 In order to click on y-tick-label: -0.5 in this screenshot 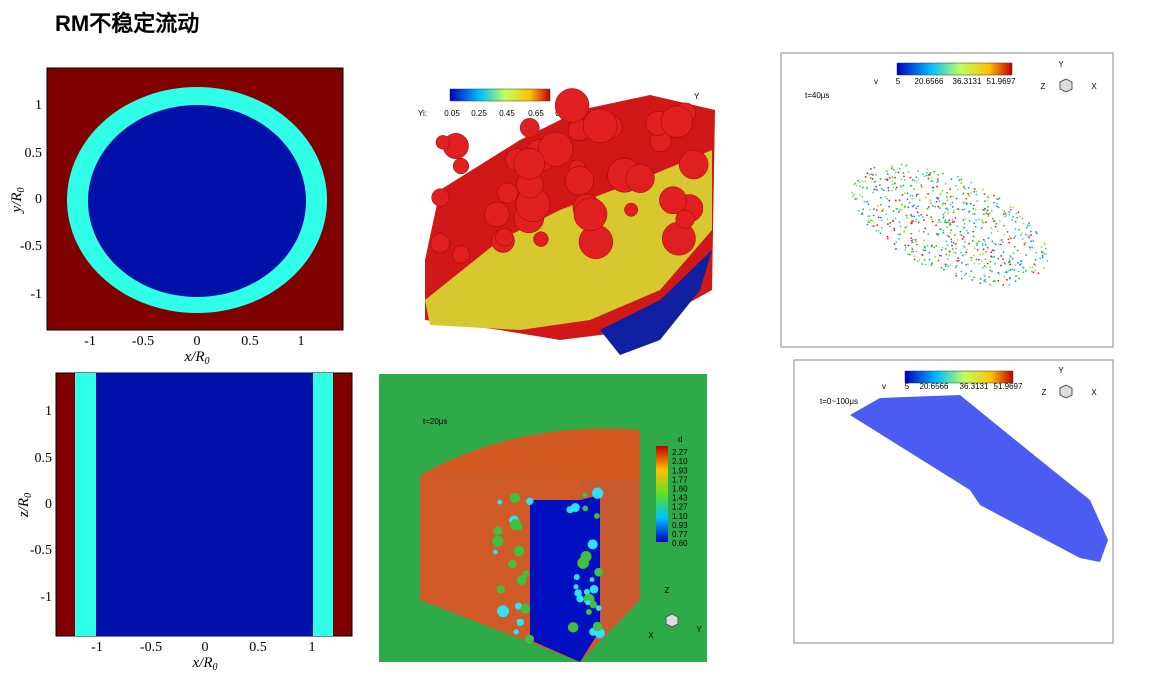, I will do `click(31, 246)`.